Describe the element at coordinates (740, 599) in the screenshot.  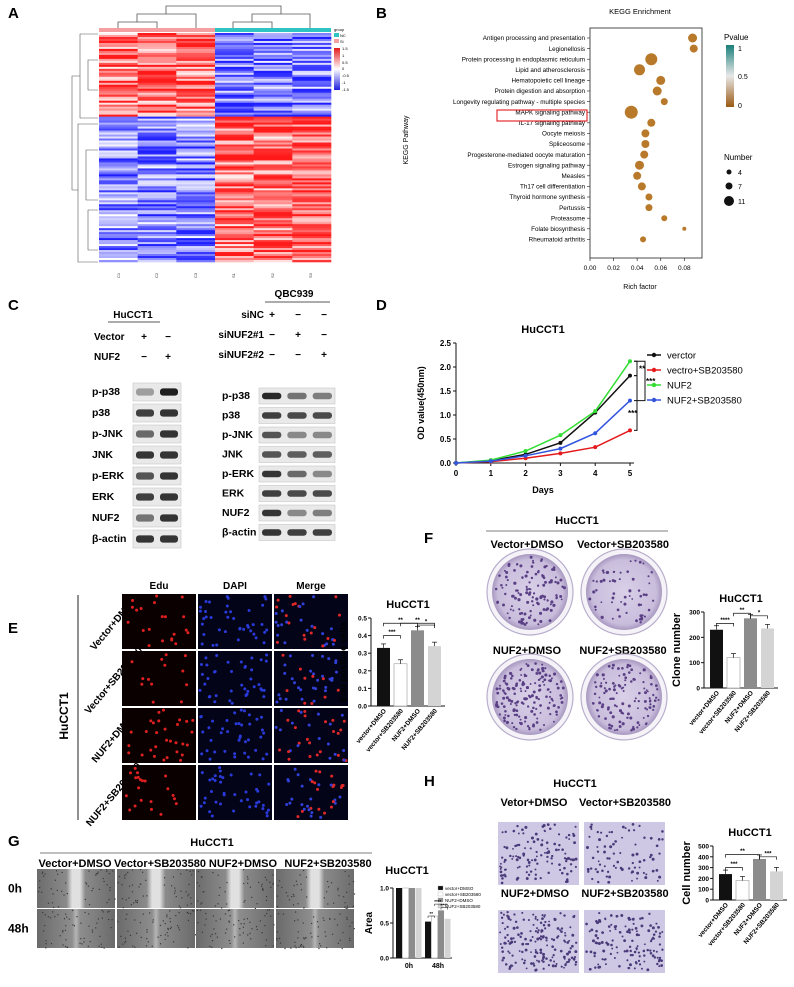
I see `bar-chart-title: HuCCT1` at that location.